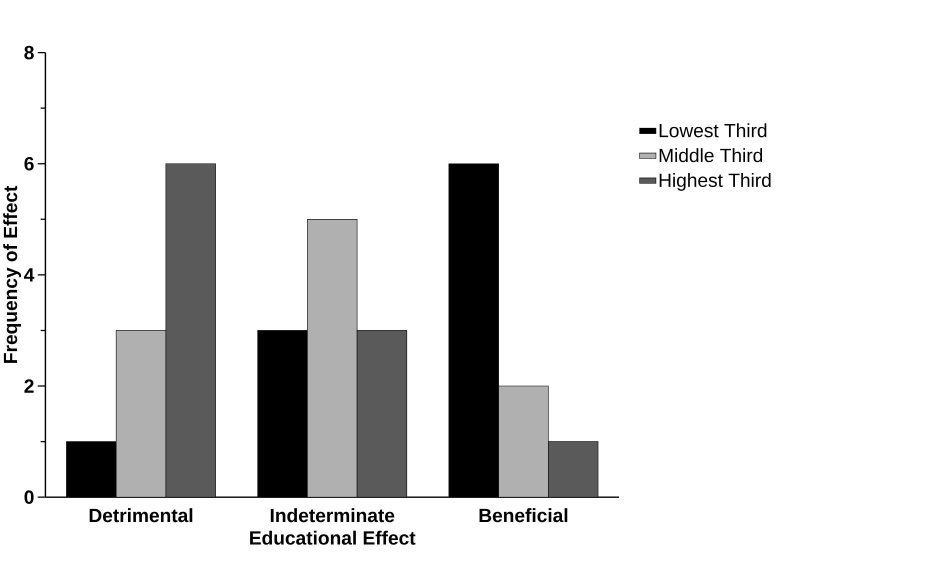 The image size is (925, 578). What do you see at coordinates (141, 515) in the screenshot?
I see `x-tick-label: Detrimental` at bounding box center [141, 515].